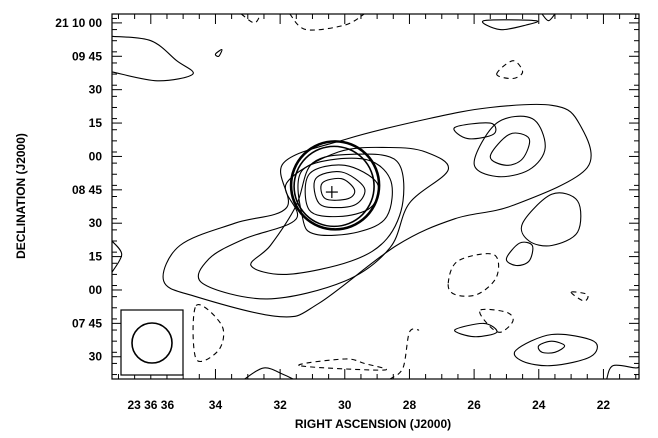 Image resolution: width=658 pixels, height=438 pixels. What do you see at coordinates (21, 196) in the screenshot?
I see `y-axis-label: DECLINATION (J2000)` at bounding box center [21, 196].